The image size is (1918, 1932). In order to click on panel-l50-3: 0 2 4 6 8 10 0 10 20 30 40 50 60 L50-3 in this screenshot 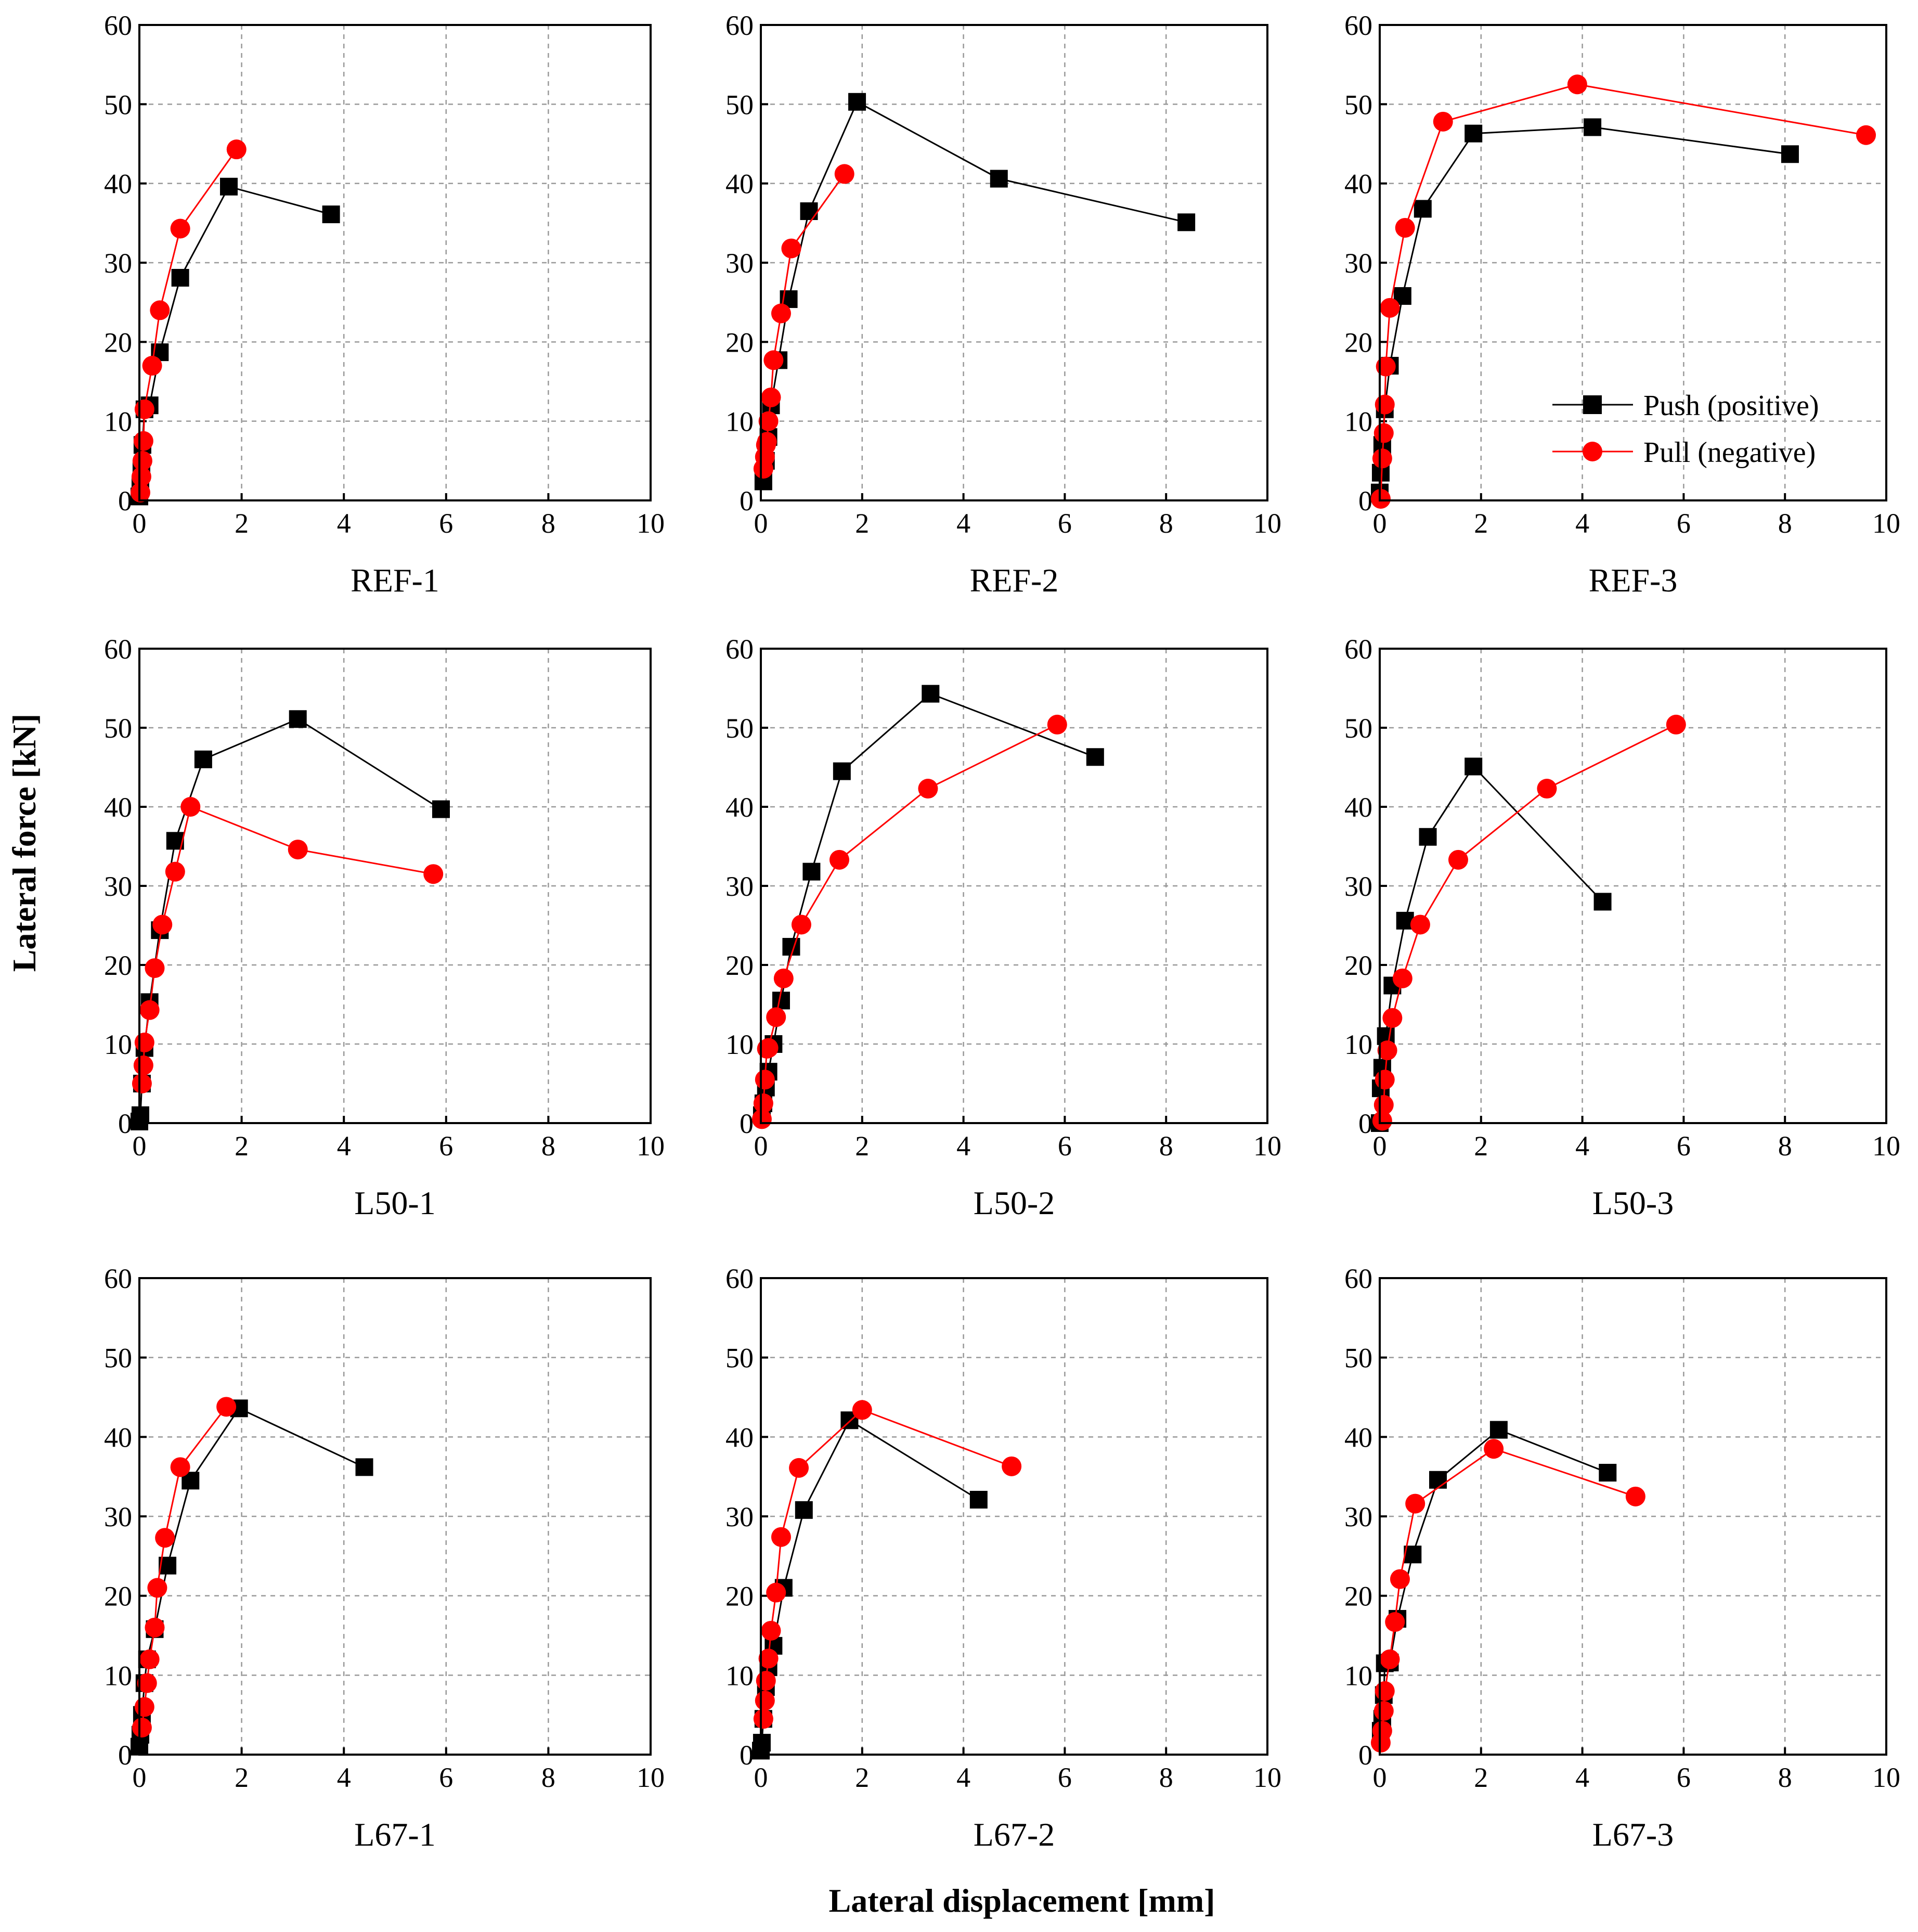, I will do `click(1622, 927)`.